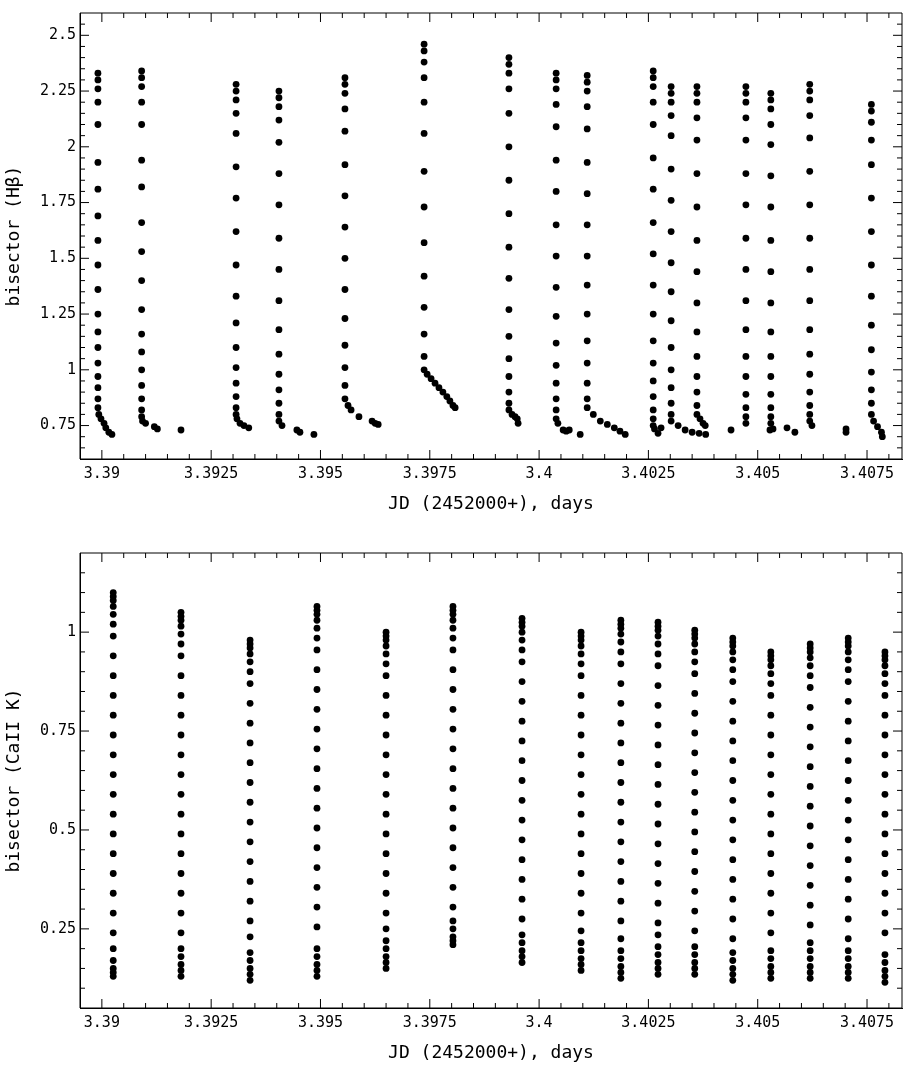 The height and width of the screenshot is (1081, 906). What do you see at coordinates (13, 780) in the screenshot?
I see `y-axis-title: bisector (CaII K)` at bounding box center [13, 780].